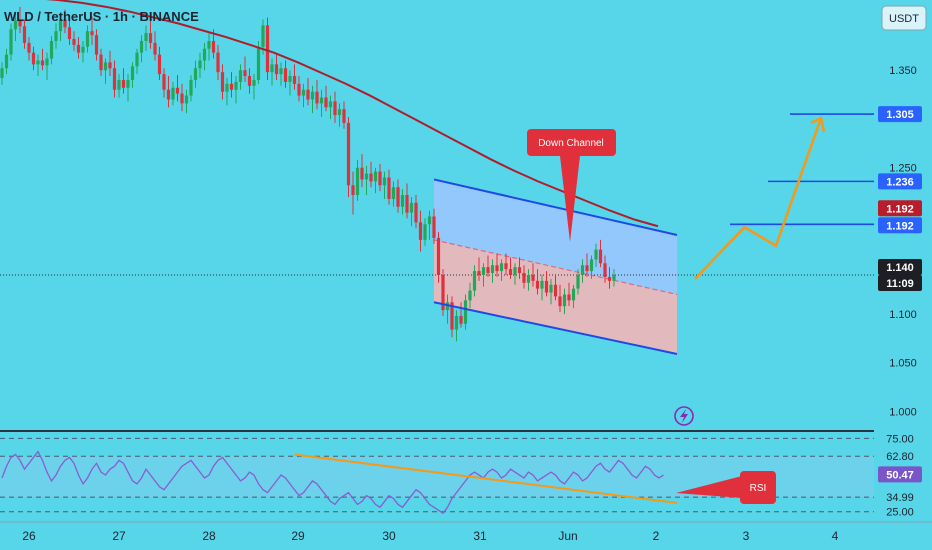  What do you see at coordinates (900, 208) in the screenshot?
I see `price-badge: 1.192` at bounding box center [900, 208].